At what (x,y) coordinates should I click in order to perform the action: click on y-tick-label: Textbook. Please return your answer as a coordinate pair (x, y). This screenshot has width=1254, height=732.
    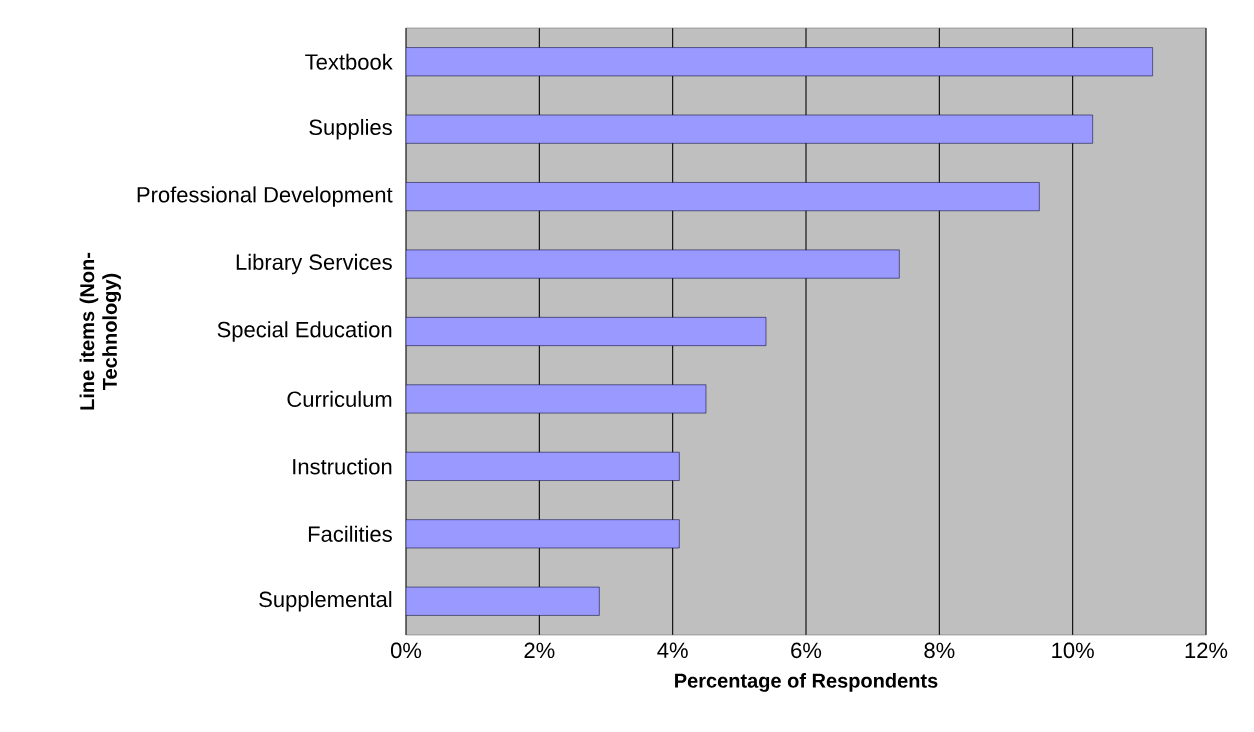
    Looking at the image, I should click on (349, 61).